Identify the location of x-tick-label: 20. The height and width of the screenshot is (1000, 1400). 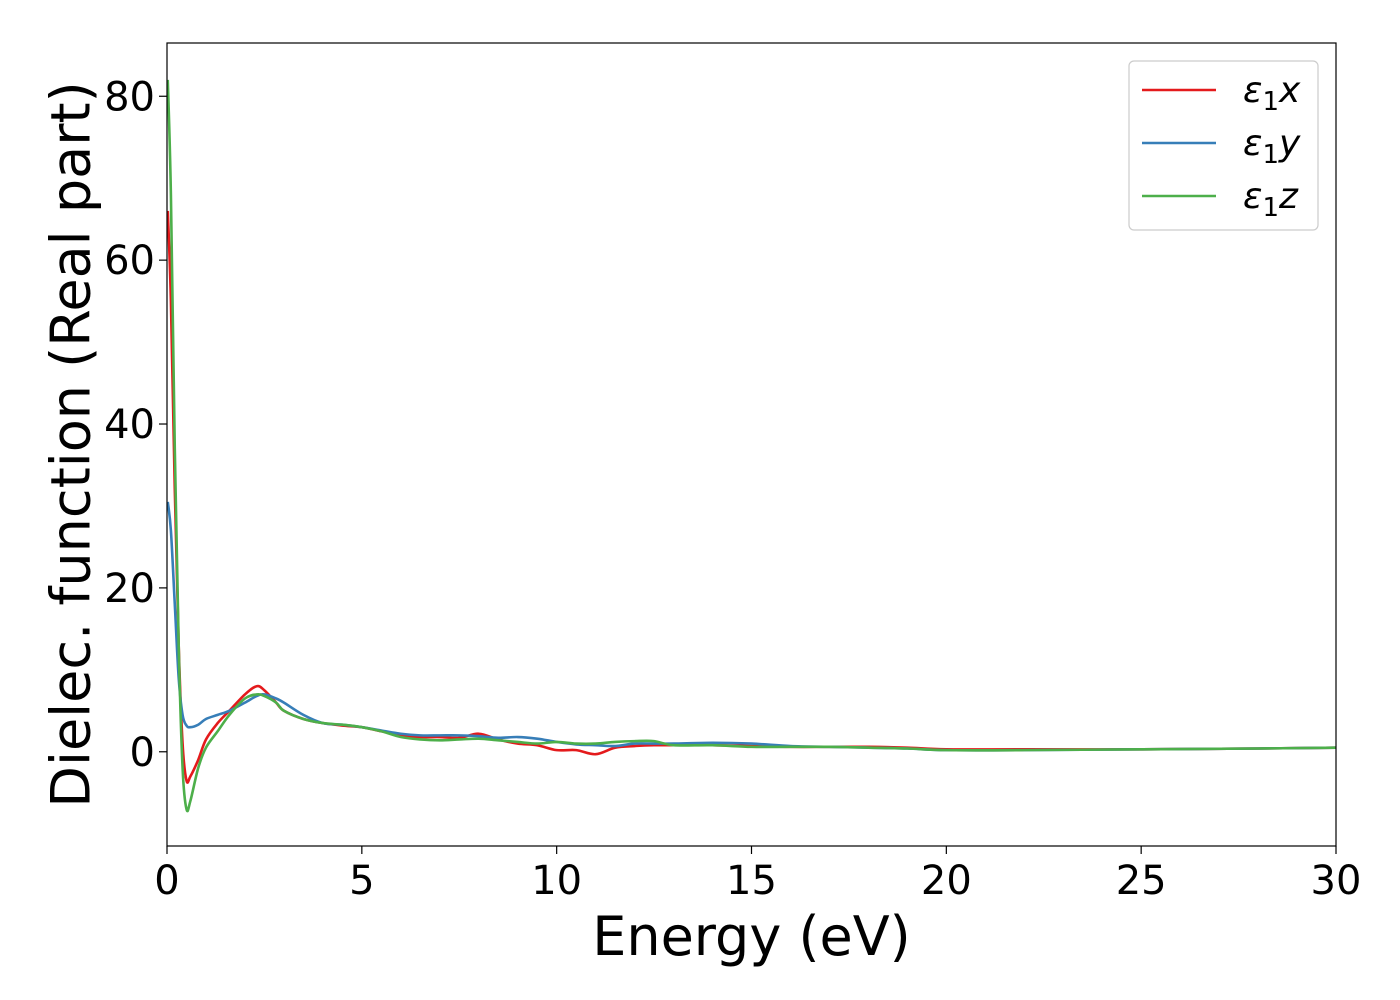
(946, 881).